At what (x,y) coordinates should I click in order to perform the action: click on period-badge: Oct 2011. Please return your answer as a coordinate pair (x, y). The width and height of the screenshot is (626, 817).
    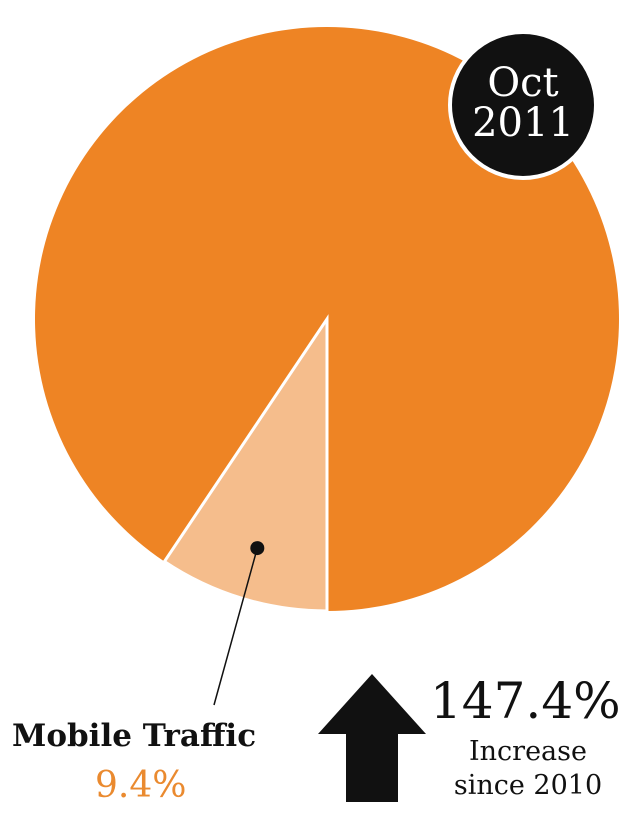
    Looking at the image, I should click on (523, 105).